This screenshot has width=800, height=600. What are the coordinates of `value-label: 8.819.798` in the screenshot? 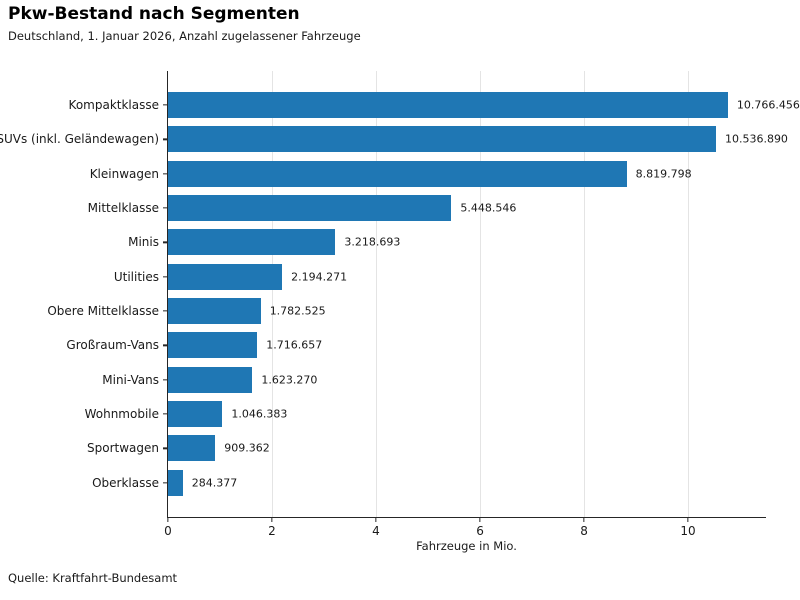 It's located at (663, 174).